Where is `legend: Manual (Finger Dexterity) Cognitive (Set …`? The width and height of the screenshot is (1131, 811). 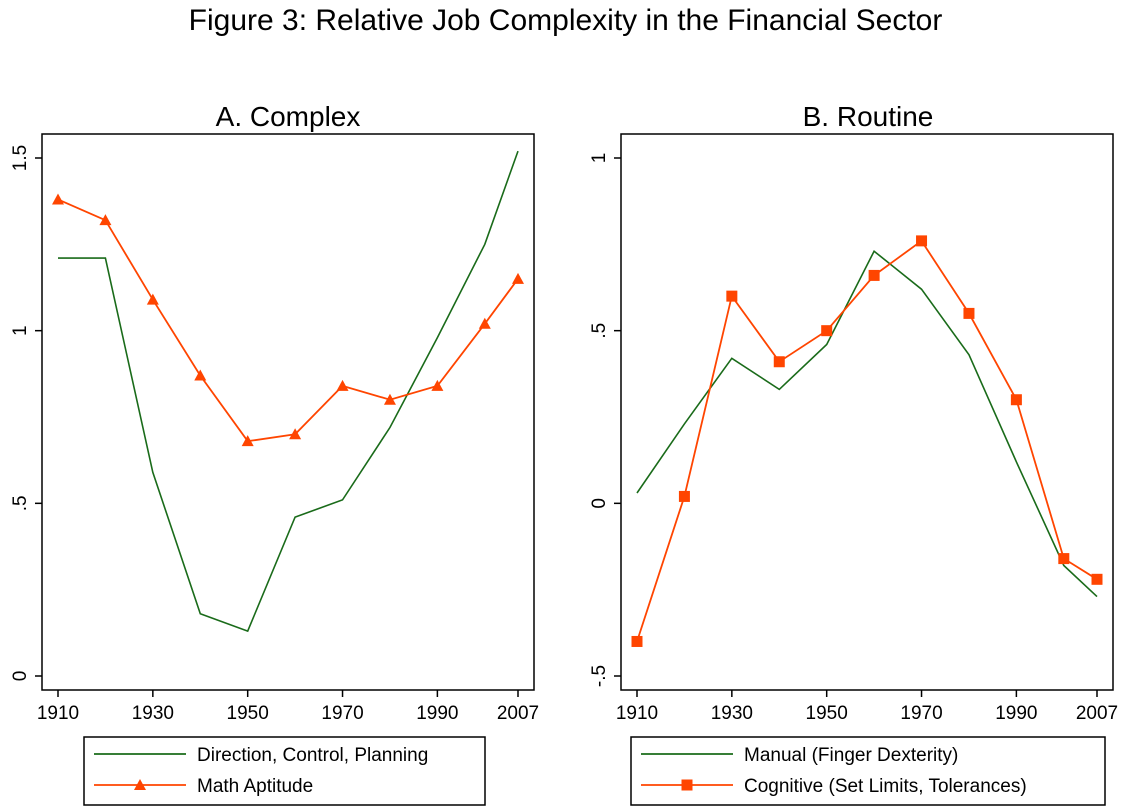
legend: Manual (Finger Dexterity) Cognitive (Set … is located at coordinates (868, 771).